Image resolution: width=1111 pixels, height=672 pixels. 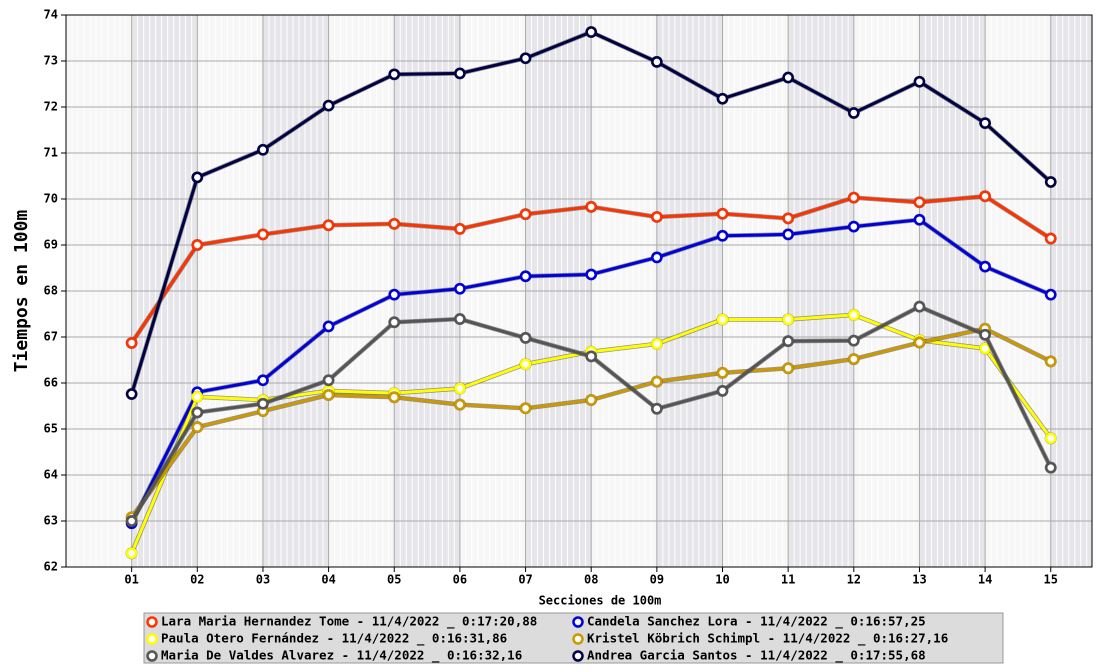 I want to click on x-tick-label: 07, so click(x=525, y=580).